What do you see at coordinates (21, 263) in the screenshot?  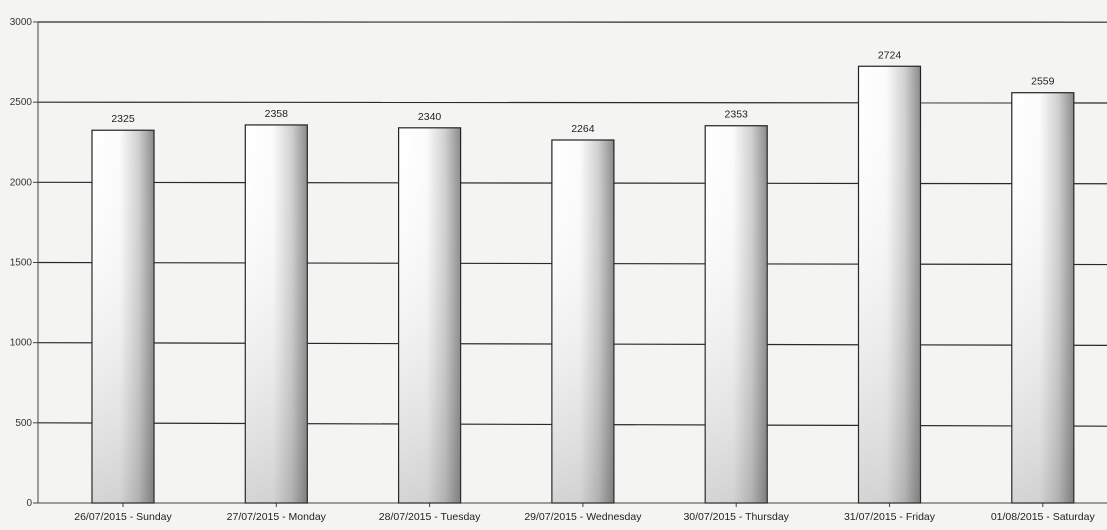 I see `y-tick-label-1500: 1500` at bounding box center [21, 263].